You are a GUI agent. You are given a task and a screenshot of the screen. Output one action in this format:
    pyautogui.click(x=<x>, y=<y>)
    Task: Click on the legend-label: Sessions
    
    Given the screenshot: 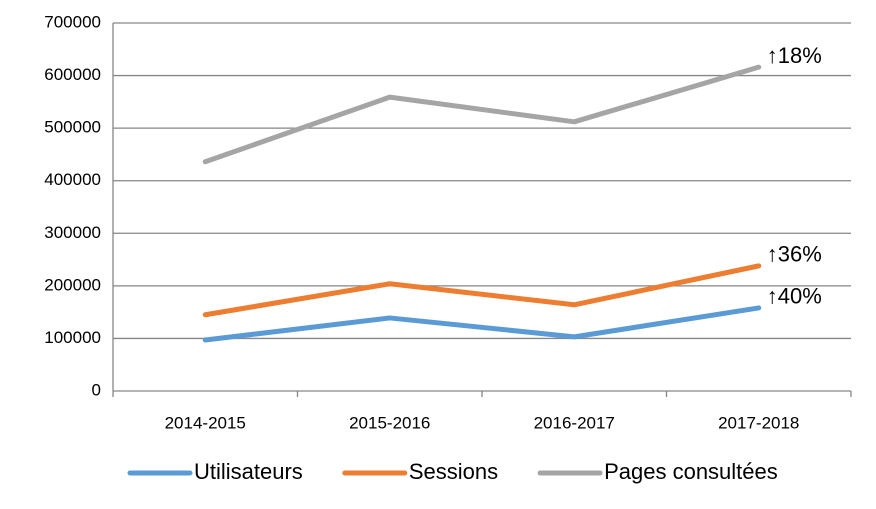 What is the action you would take?
    pyautogui.click(x=453, y=471)
    